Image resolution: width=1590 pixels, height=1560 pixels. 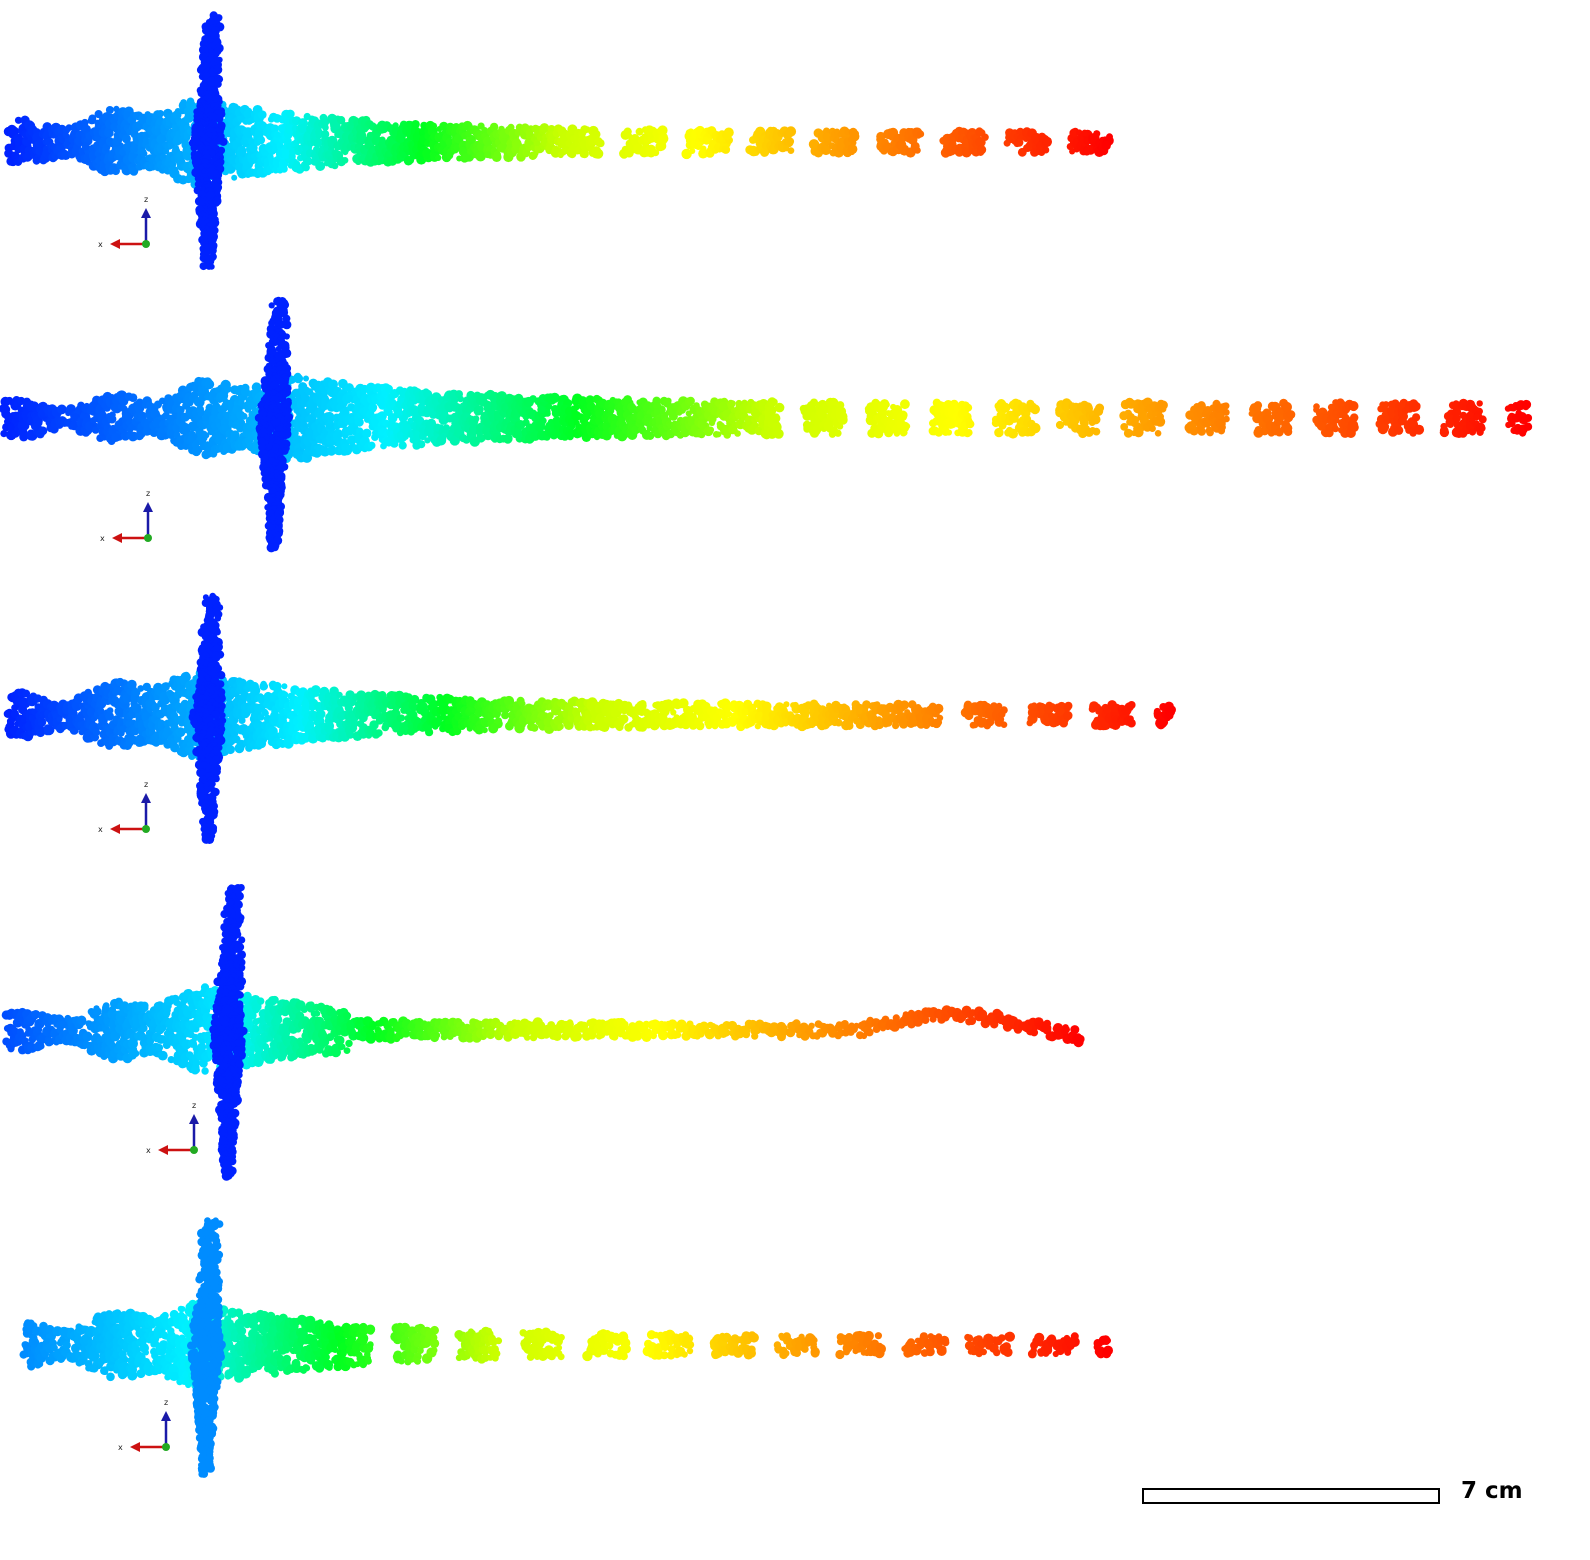 I want to click on axis-triad-4: zx, so click(x=172, y=1128).